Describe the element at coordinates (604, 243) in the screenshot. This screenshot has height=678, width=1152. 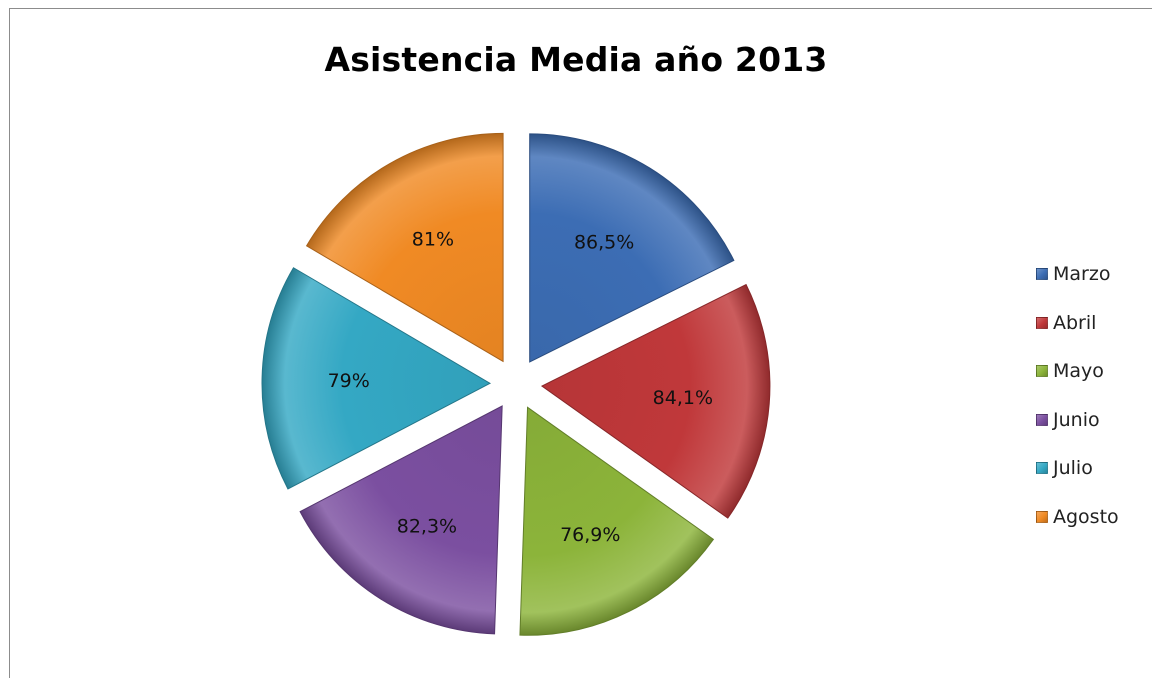
I see `data-label-marzo: 86,5%` at that location.